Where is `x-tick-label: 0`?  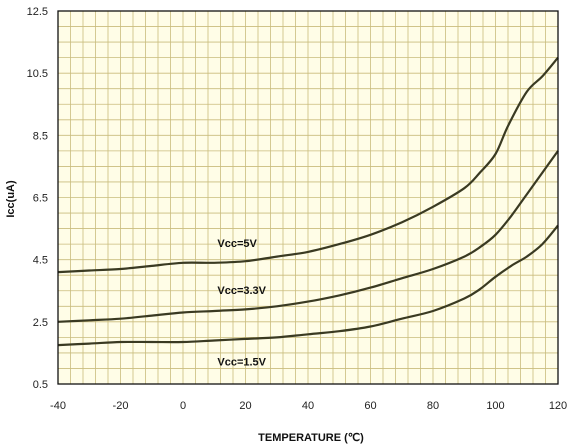
x-tick-label: 0 is located at coordinates (183, 406).